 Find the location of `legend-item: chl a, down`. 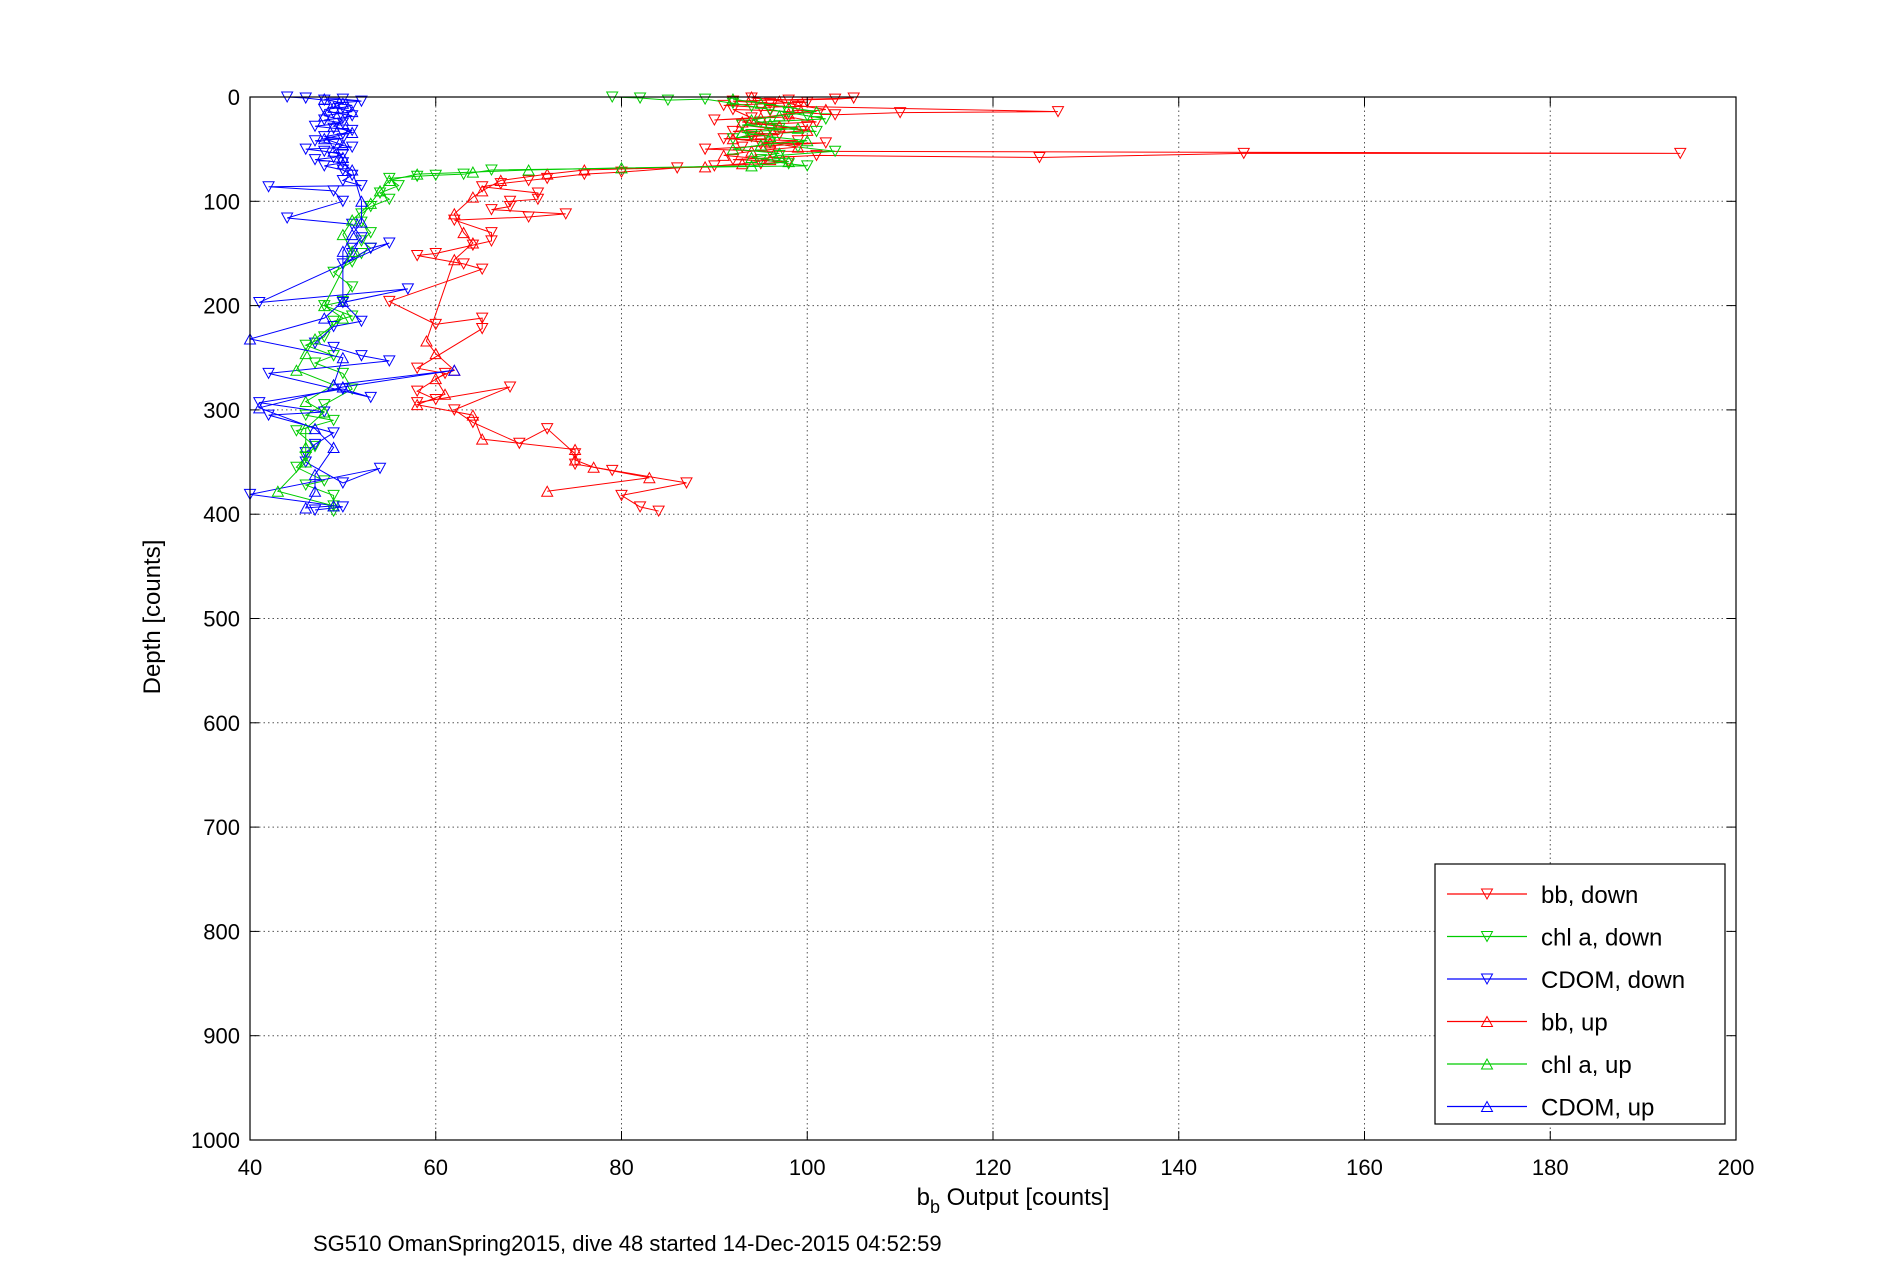

legend-item: chl a, down is located at coordinates (1554, 938).